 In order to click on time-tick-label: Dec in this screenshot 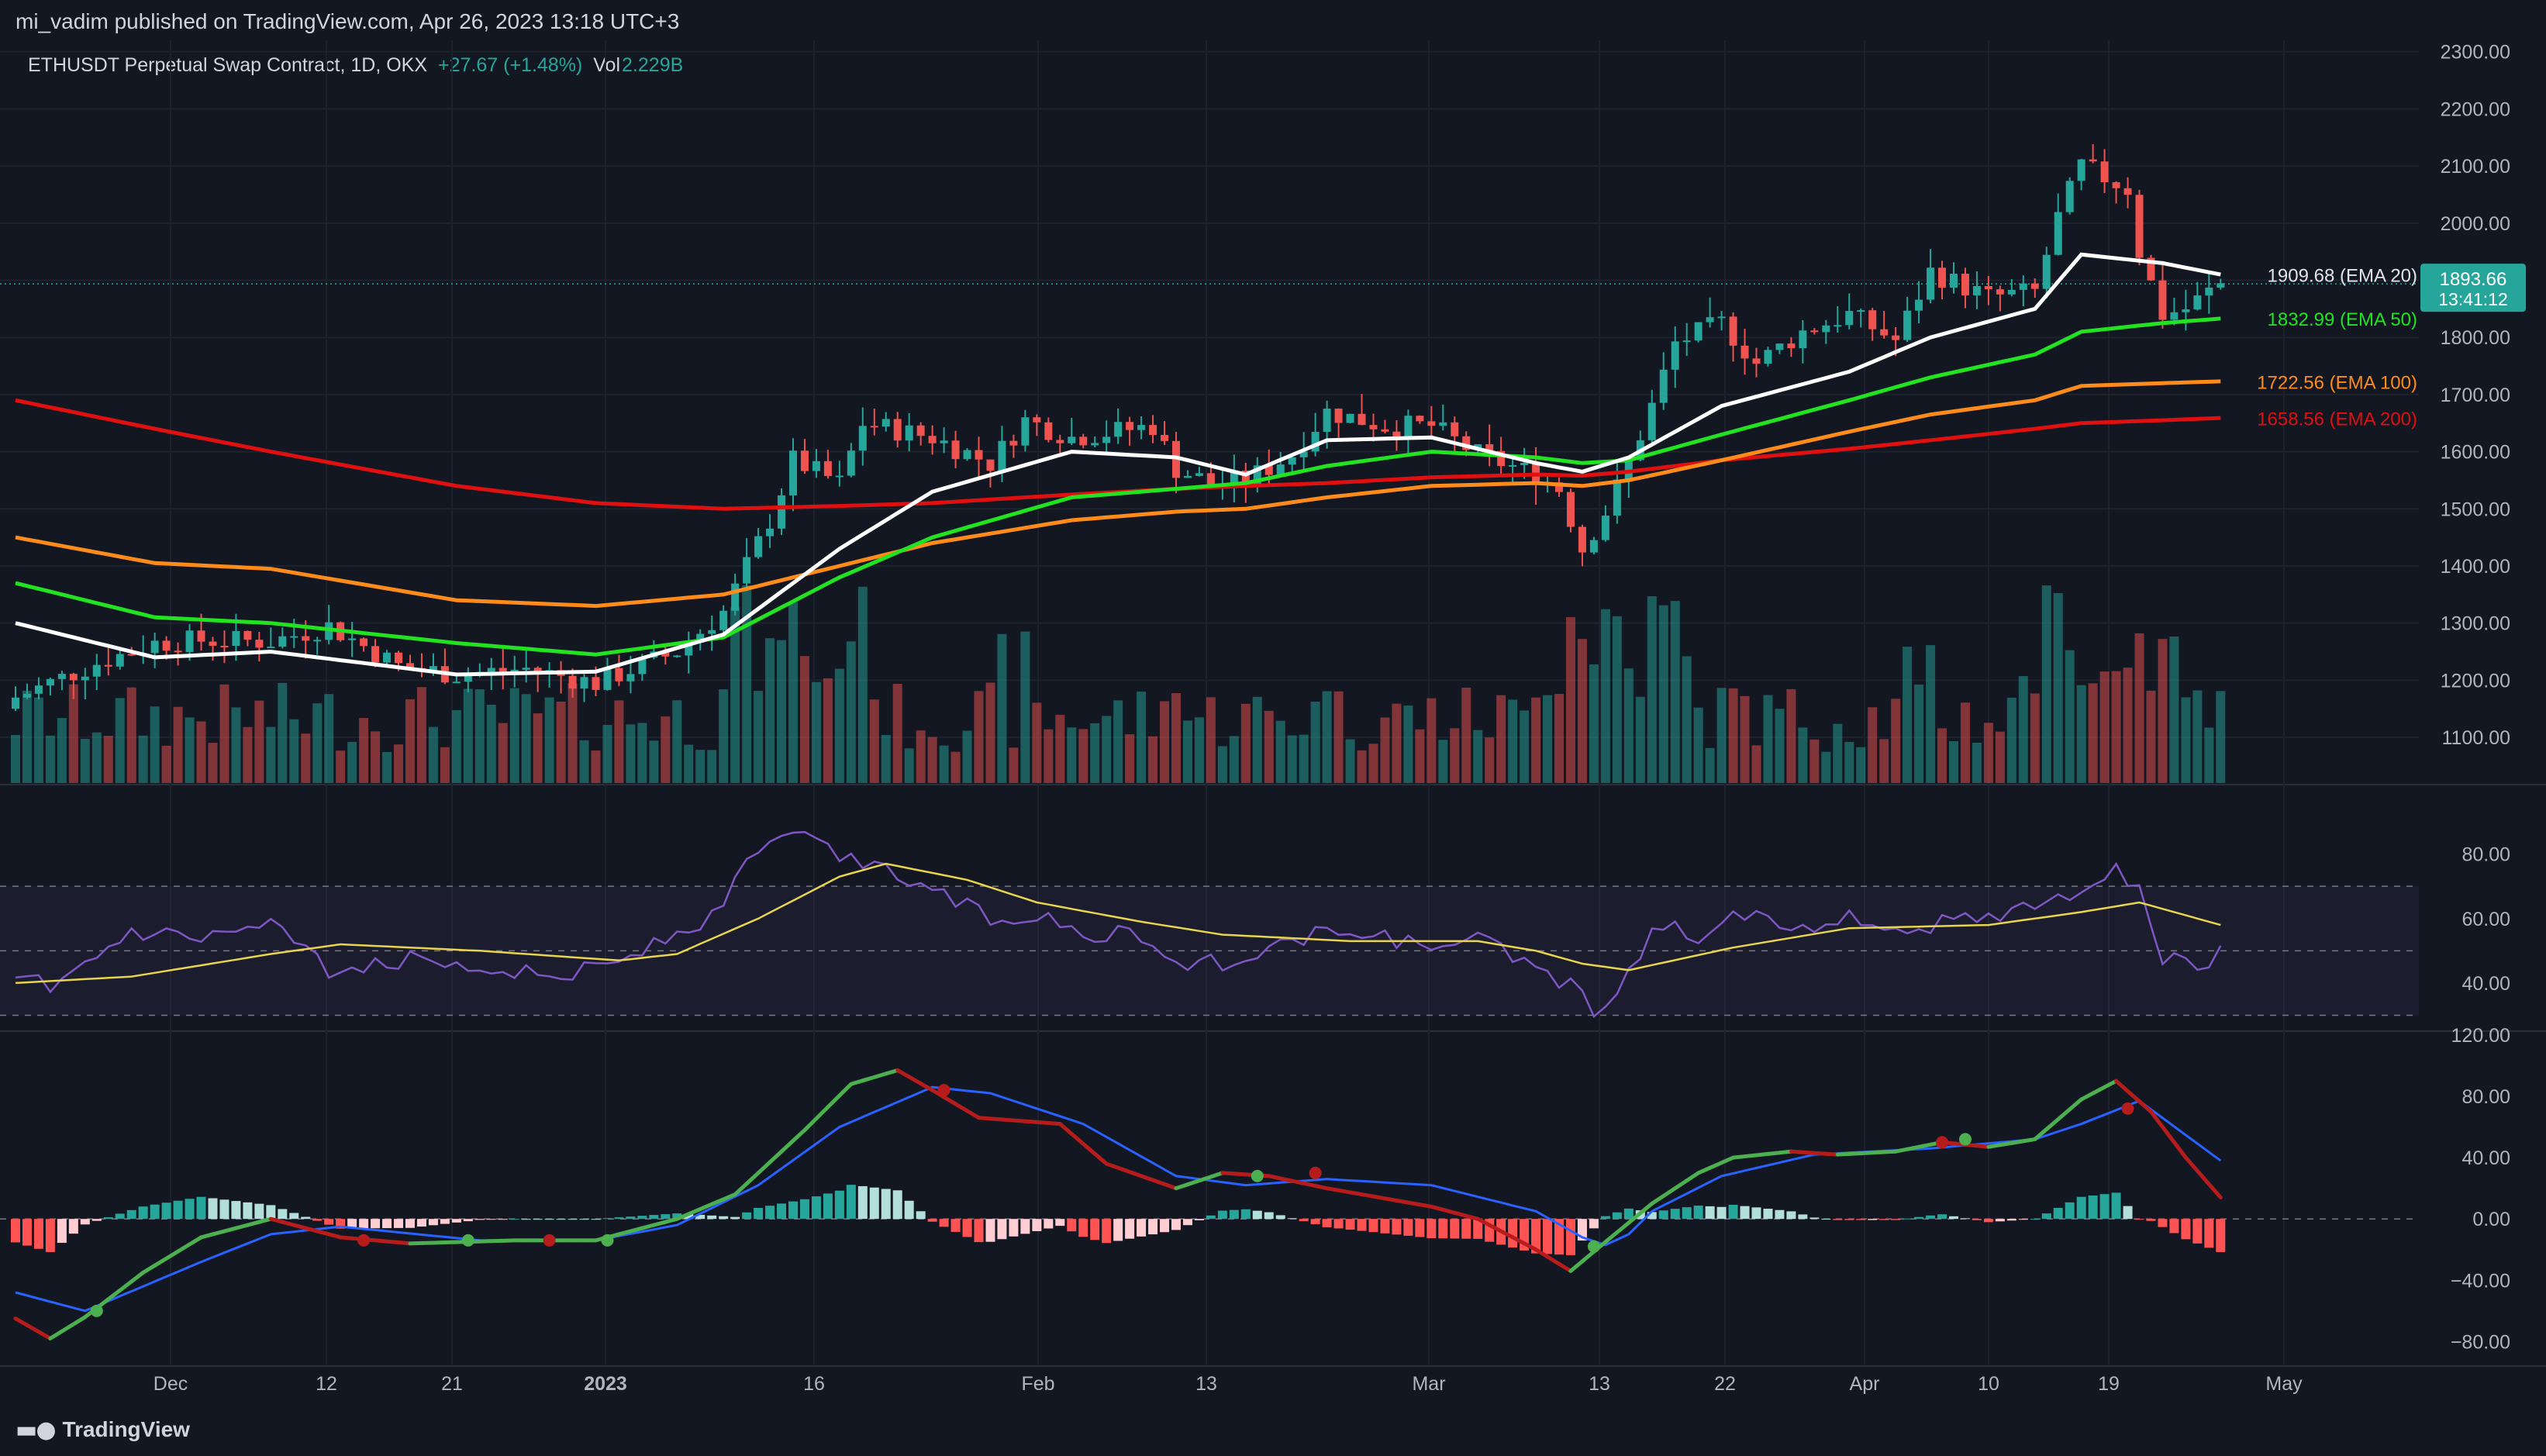, I will do `click(171, 1384)`.